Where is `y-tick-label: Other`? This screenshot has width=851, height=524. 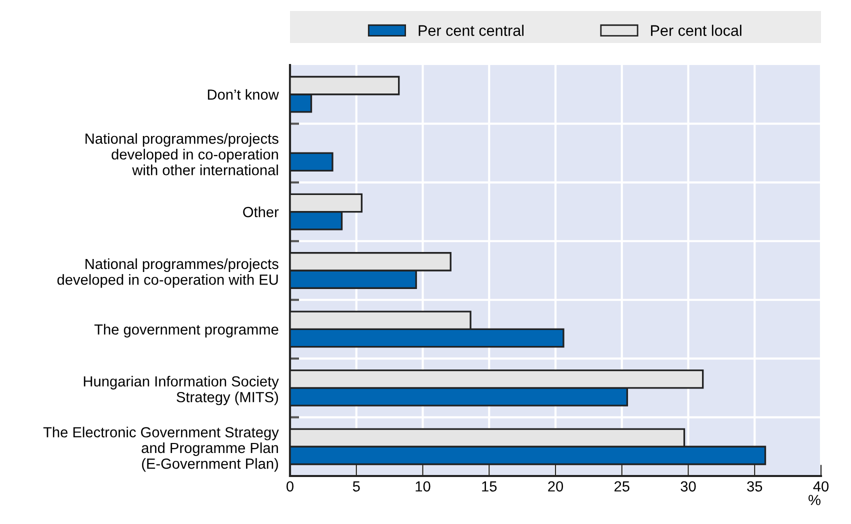 y-tick-label: Other is located at coordinates (261, 212).